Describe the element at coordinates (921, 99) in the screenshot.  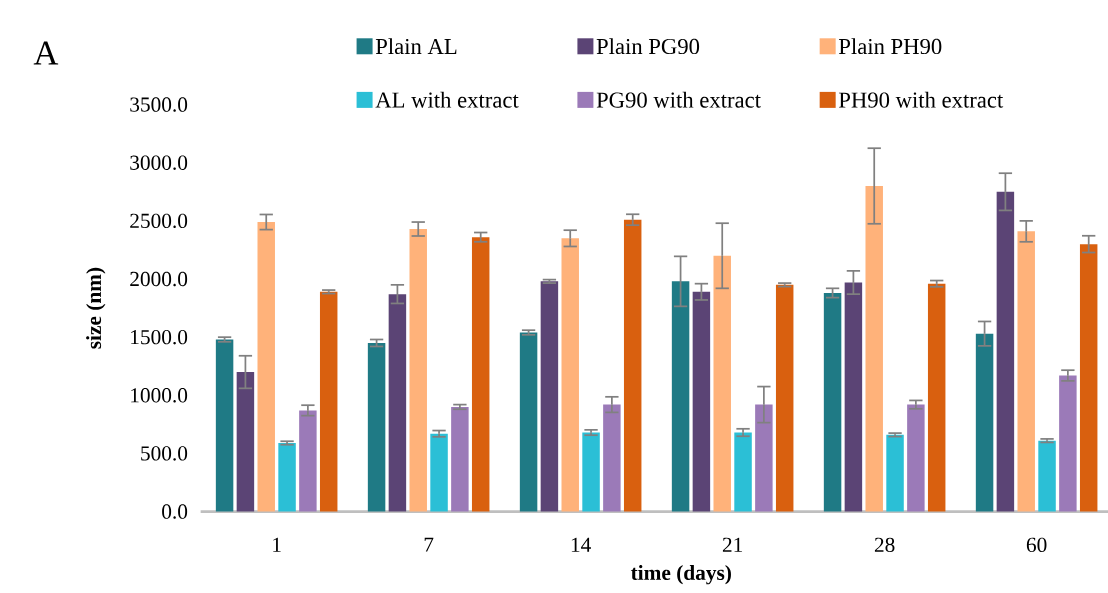
I see `legend-label: PH90 with extract` at that location.